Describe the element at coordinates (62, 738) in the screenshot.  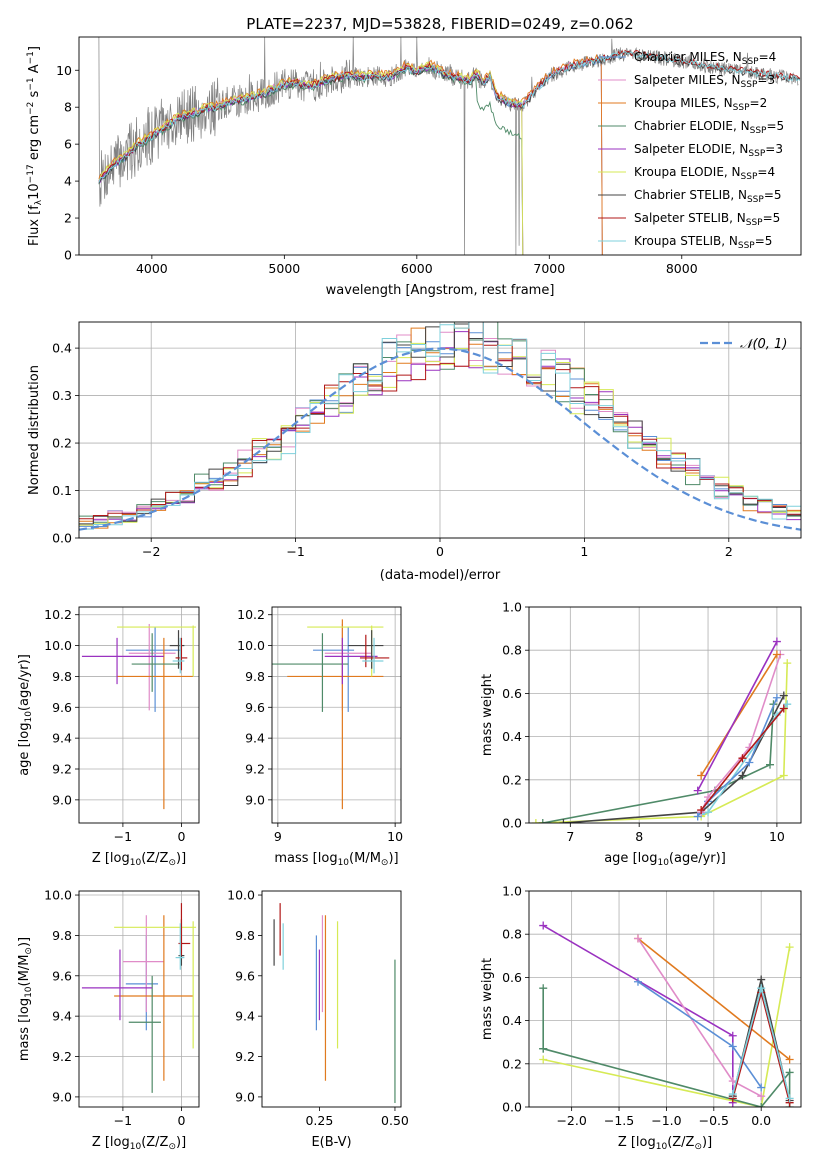
I see `y-tick-label: 9.4` at that location.